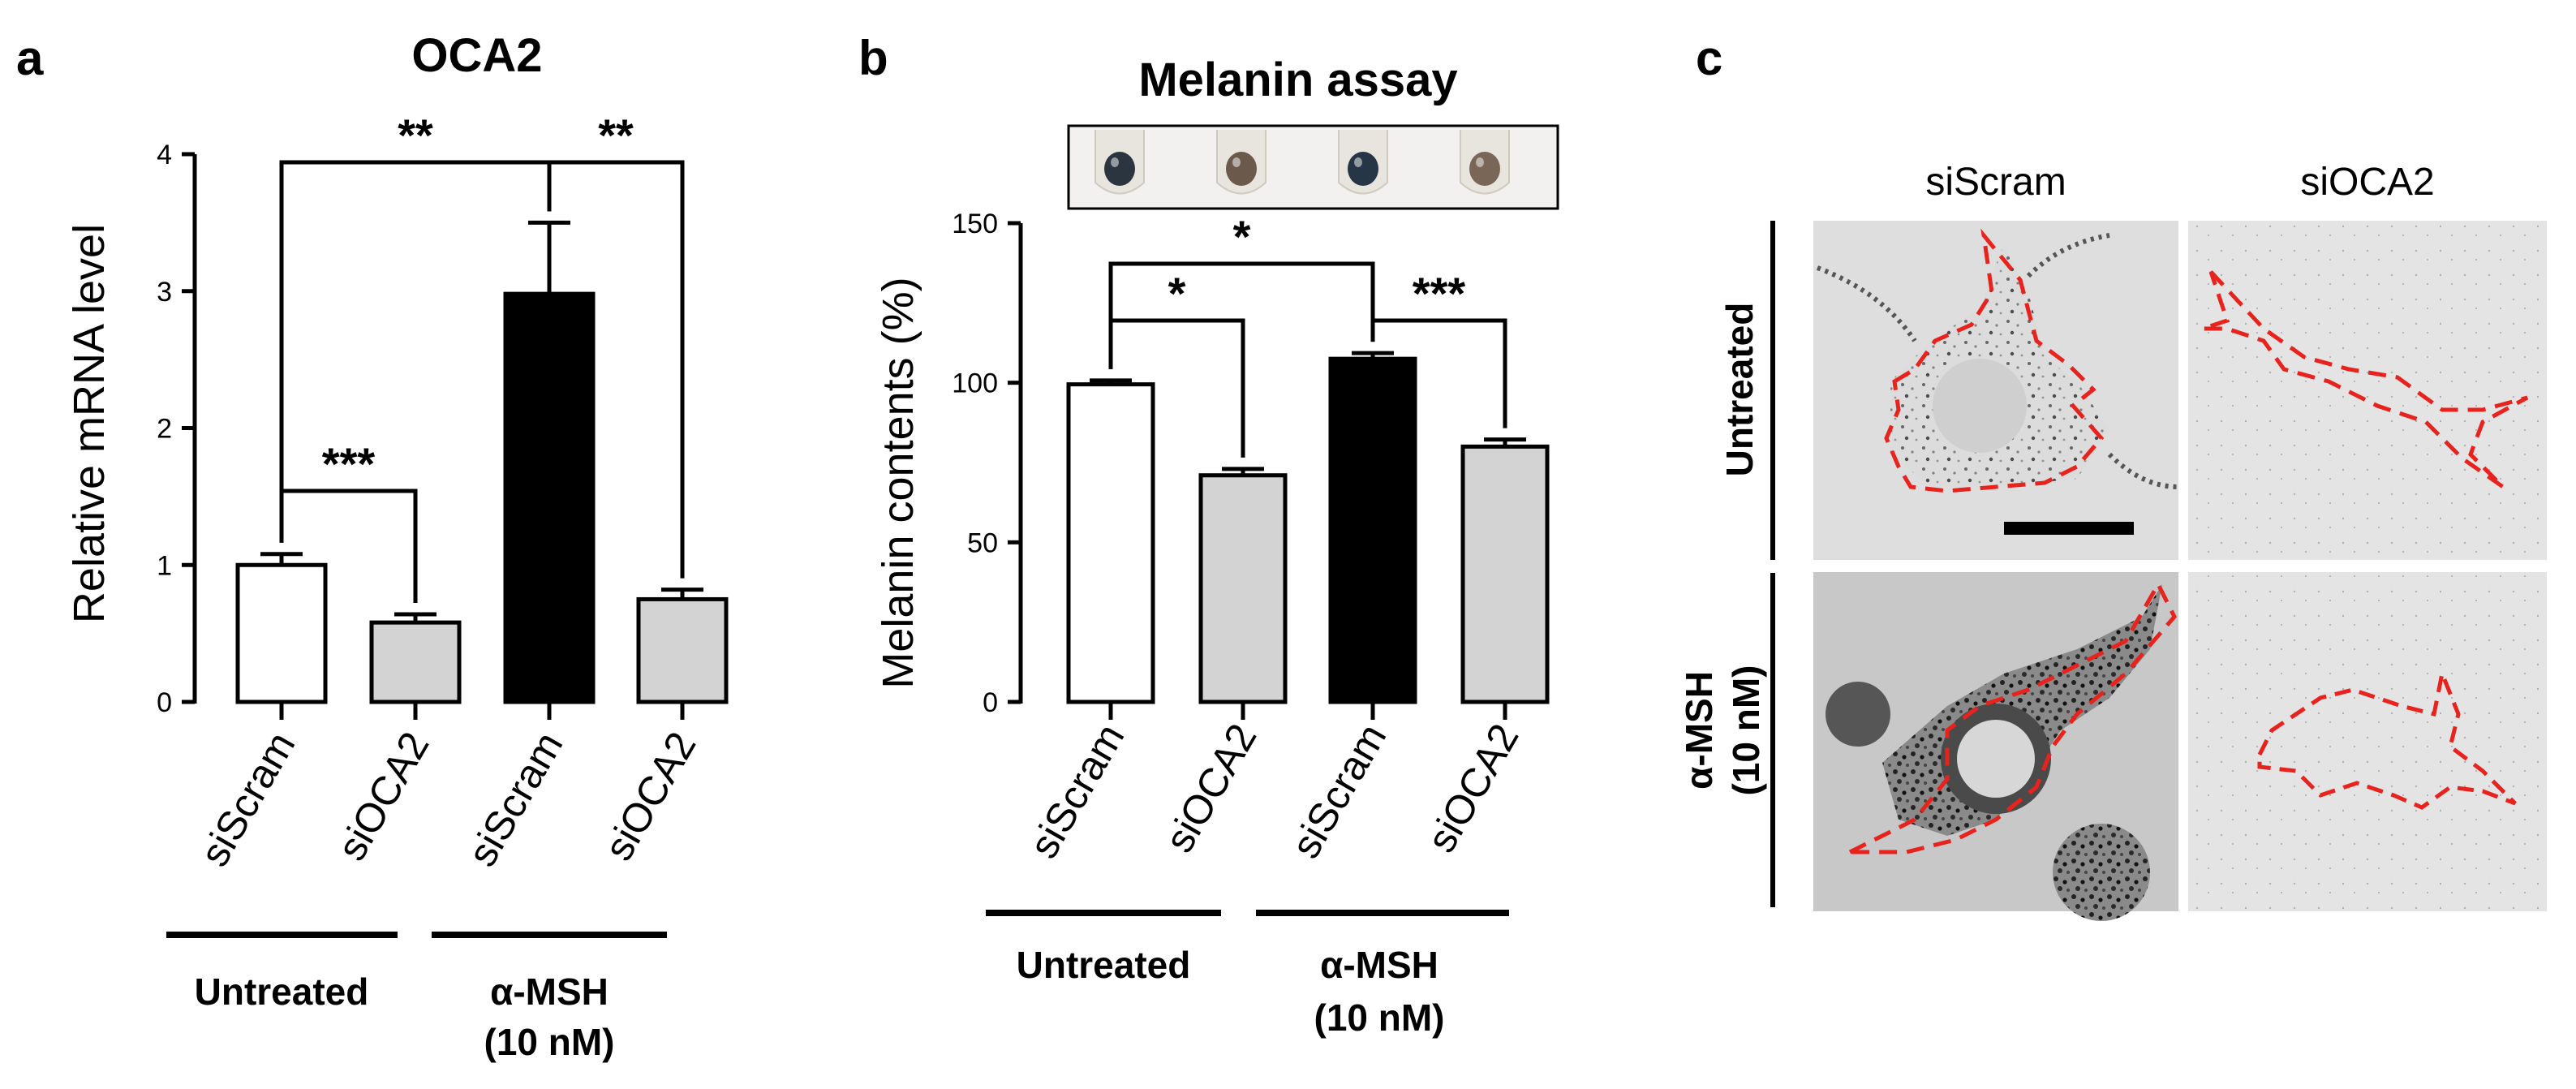 The height and width of the screenshot is (1089, 2576). I want to click on chart-b-categories: siScram siOCA2 siScram siOCA2, so click(1274, 791).